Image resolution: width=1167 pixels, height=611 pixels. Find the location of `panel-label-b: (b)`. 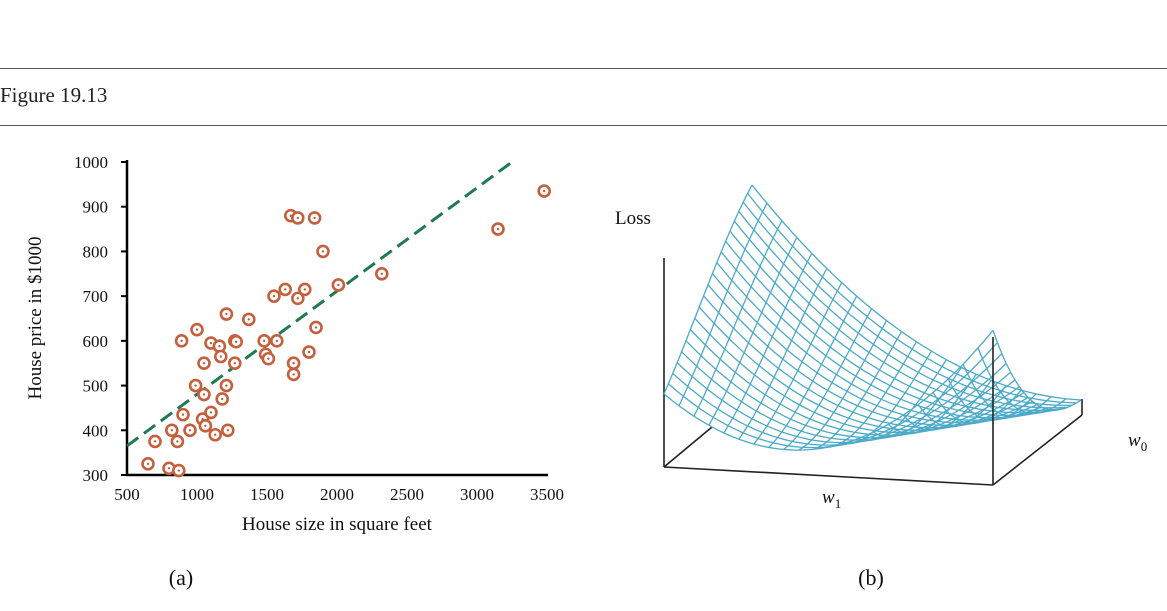

panel-label-b: (b) is located at coordinates (871, 577).